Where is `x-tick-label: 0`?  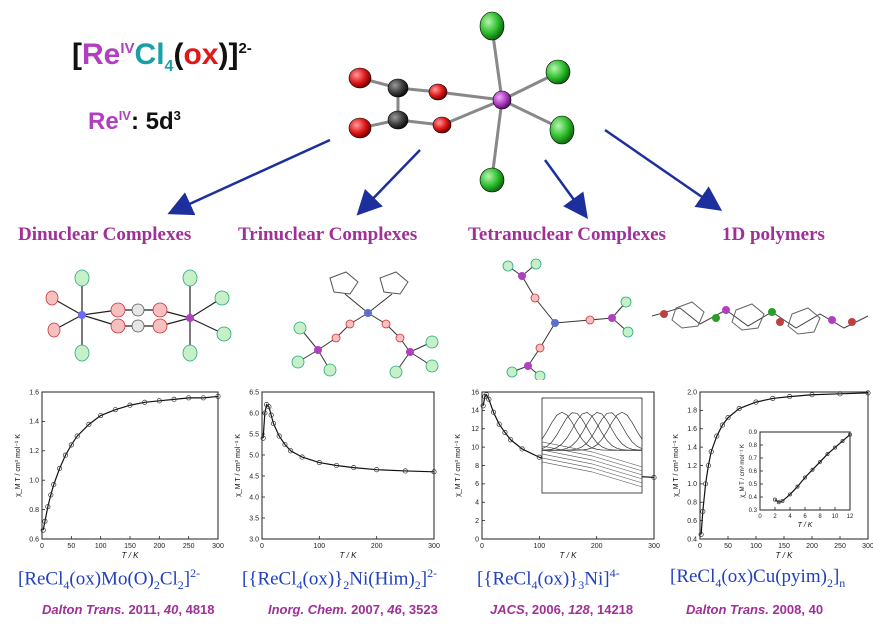
x-tick-label: 0 is located at coordinates (700, 546).